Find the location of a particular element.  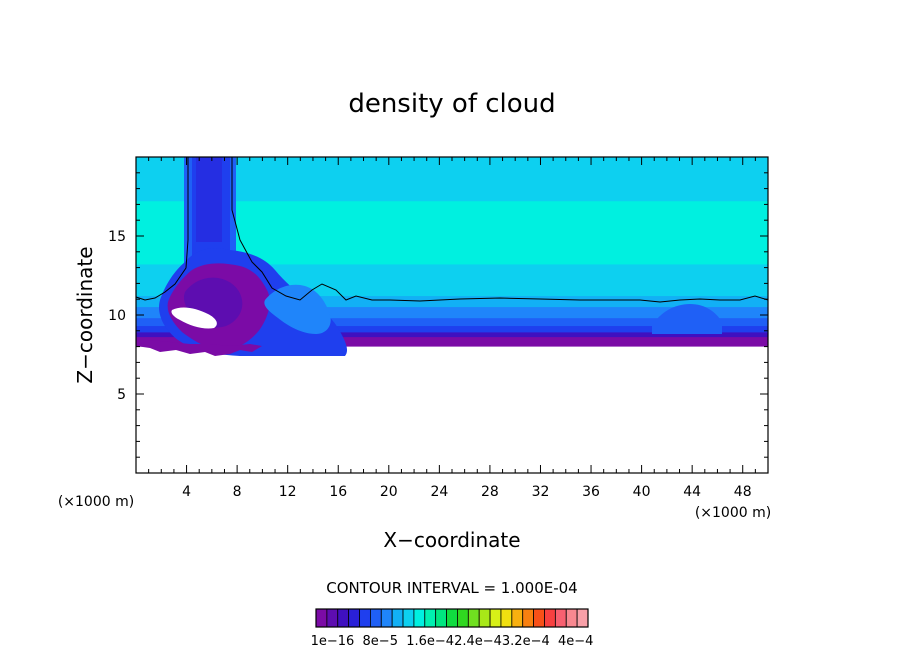

eastern-dome is located at coordinates (687, 319).